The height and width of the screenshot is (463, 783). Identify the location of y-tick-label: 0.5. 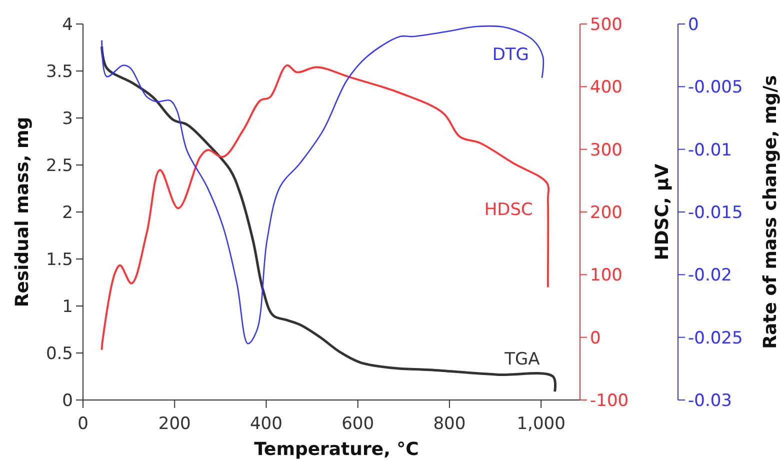
(59, 354).